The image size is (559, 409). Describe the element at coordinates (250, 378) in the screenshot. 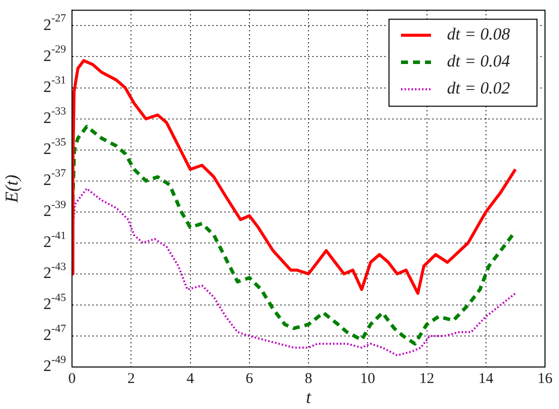

I see `x-tick-label: 6` at that location.